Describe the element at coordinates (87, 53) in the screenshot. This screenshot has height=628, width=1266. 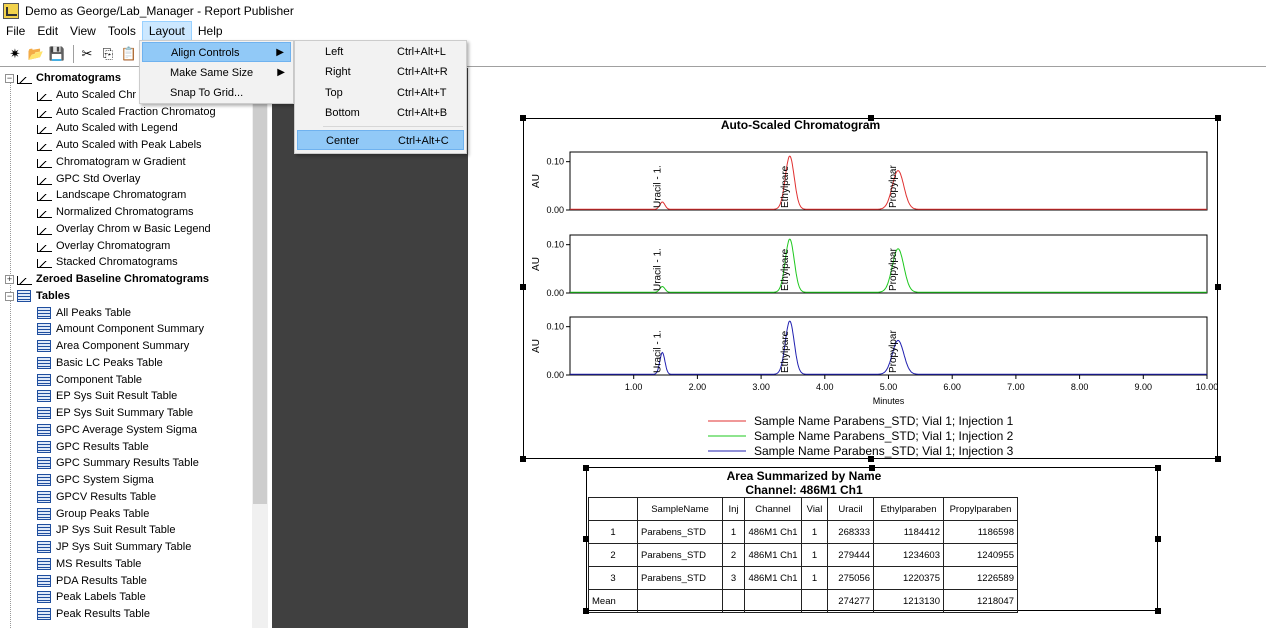
I see `cut-icon: ✂` at that location.